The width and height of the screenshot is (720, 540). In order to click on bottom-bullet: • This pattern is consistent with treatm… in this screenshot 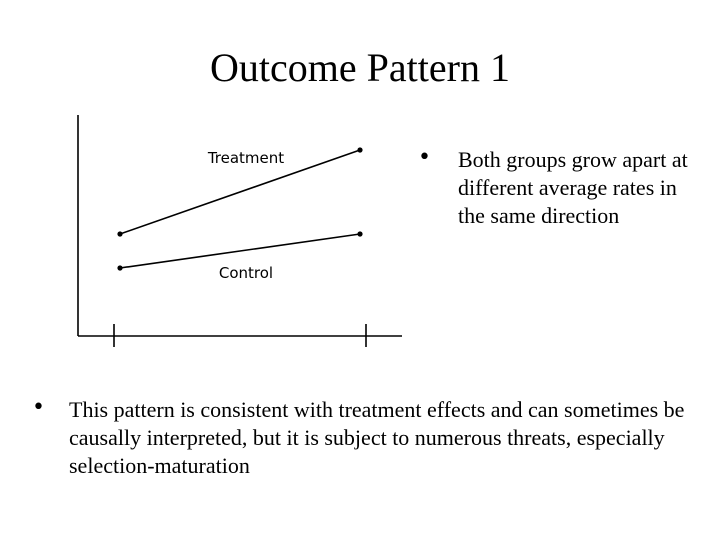, I will do `click(367, 438)`.